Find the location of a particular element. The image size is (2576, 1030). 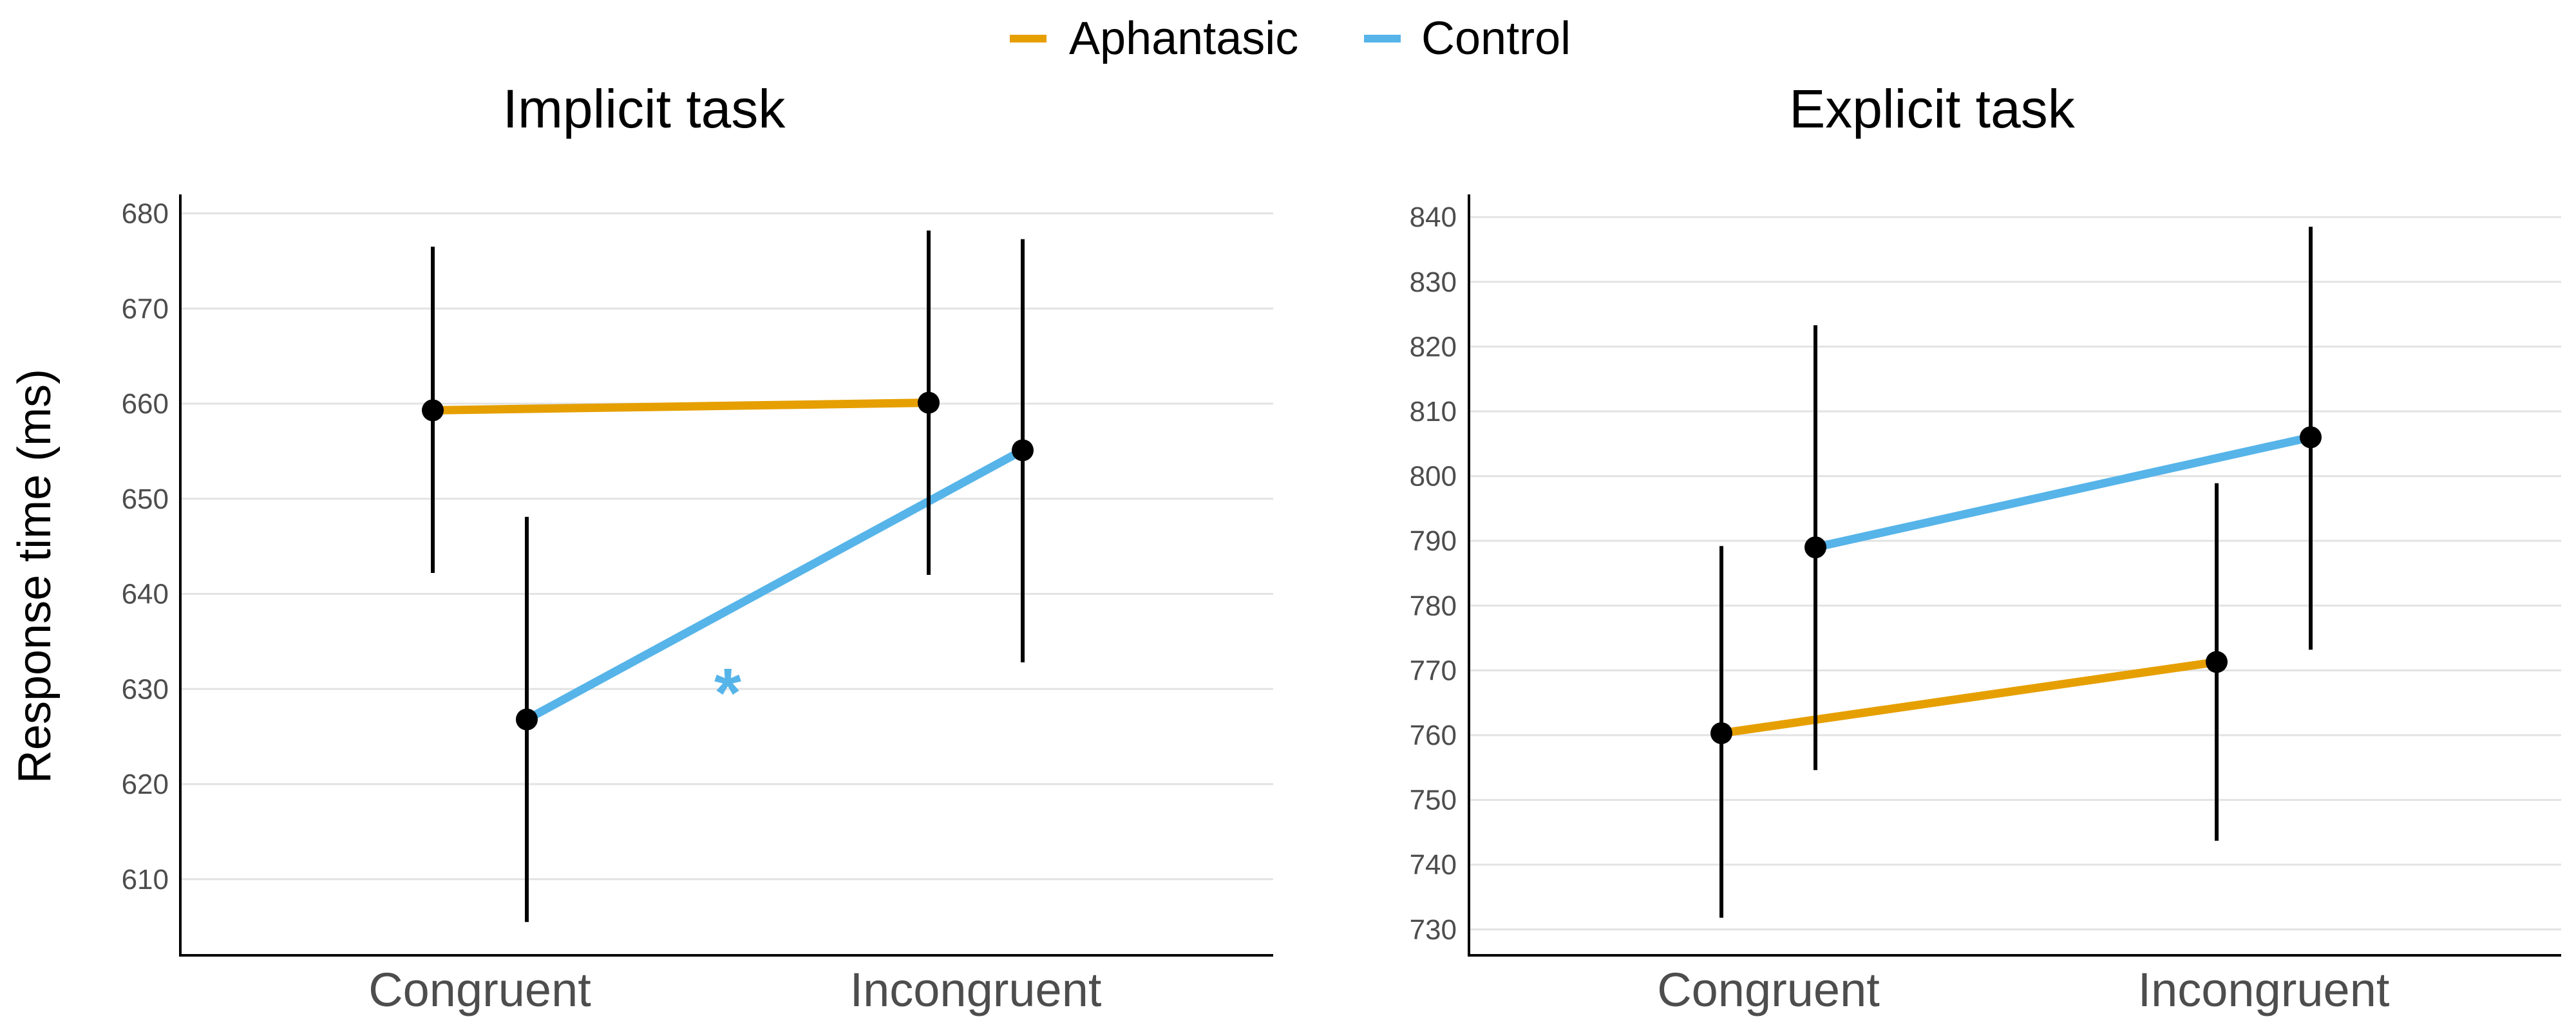

series-explicit is located at coordinates (2016, 585).